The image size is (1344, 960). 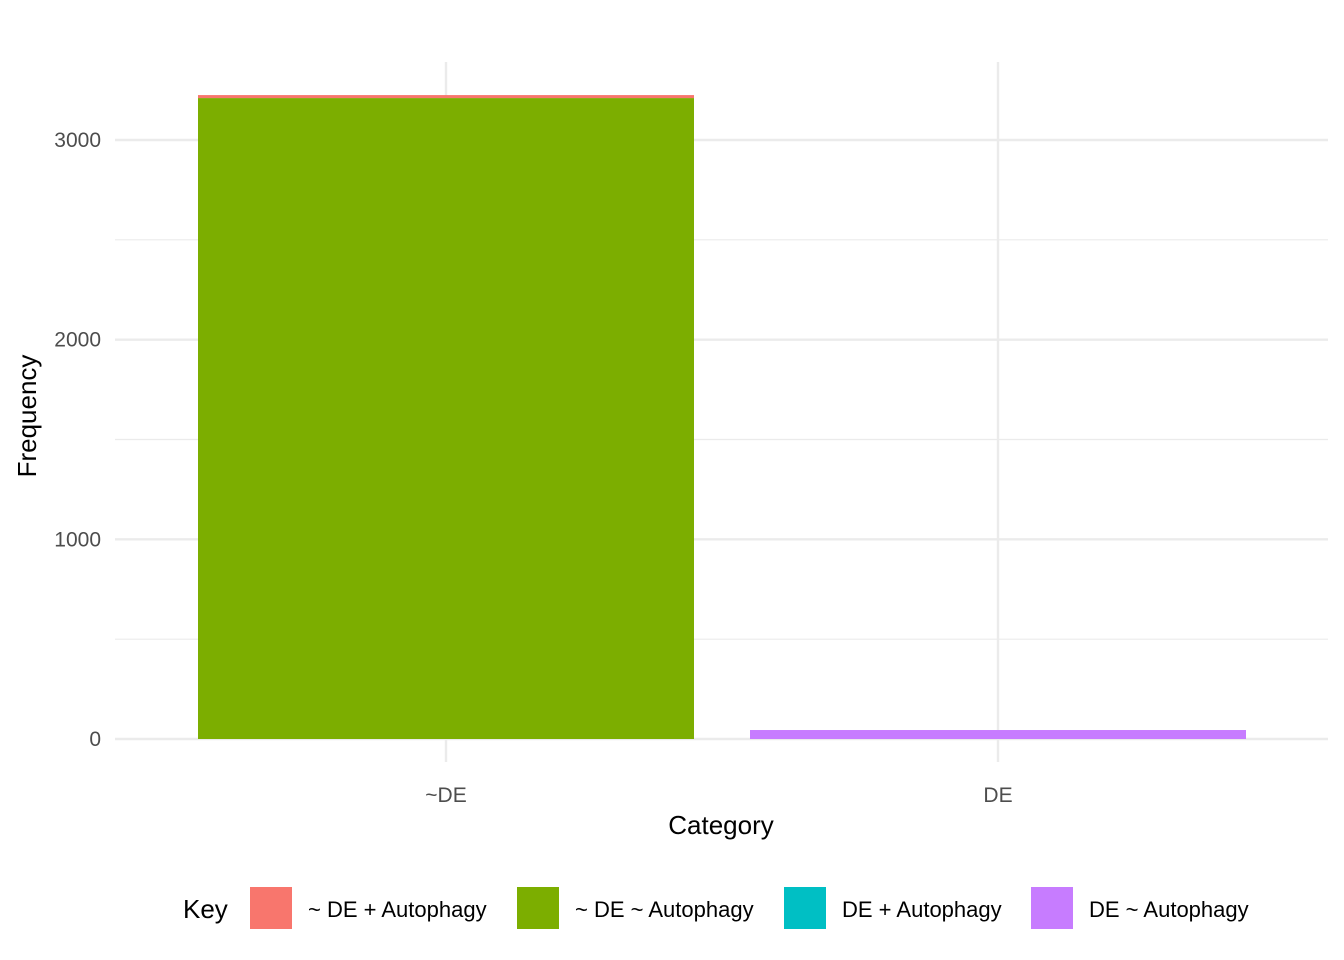 What do you see at coordinates (718, 795) in the screenshot?
I see `x-axis-ticks: ~DE DE` at bounding box center [718, 795].